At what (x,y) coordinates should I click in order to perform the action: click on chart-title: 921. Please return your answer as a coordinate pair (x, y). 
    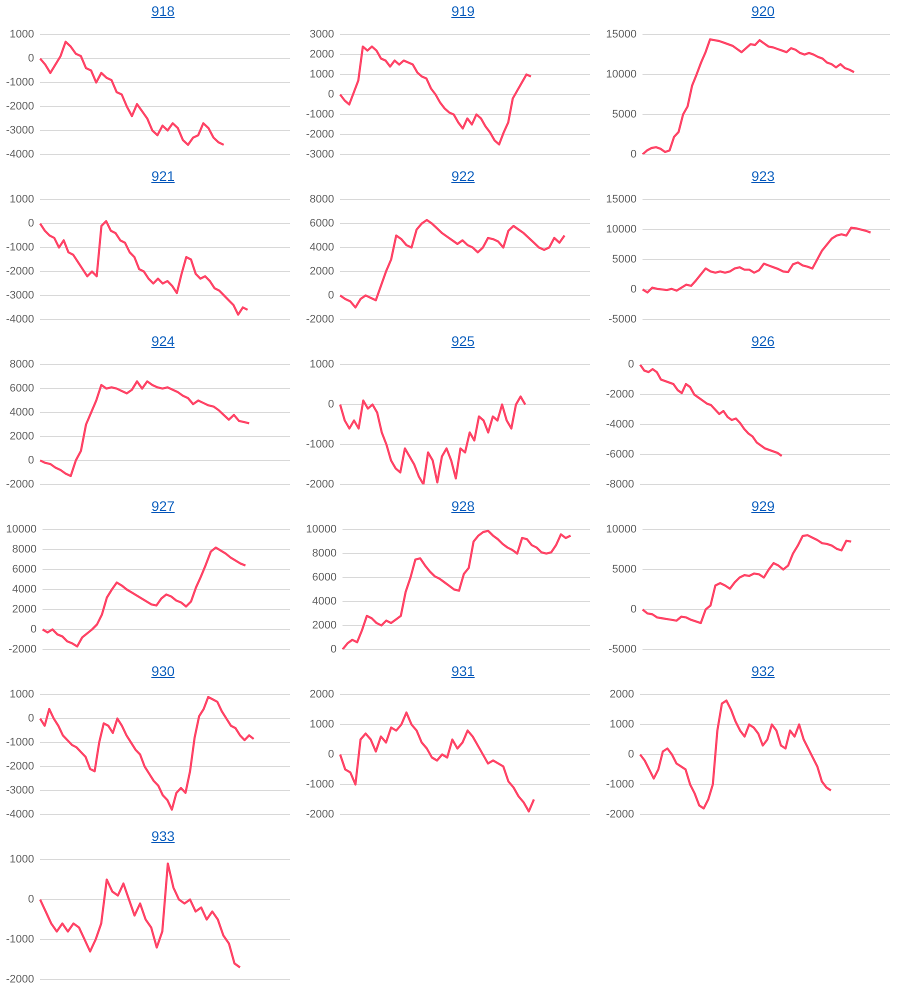
    Looking at the image, I should click on (163, 176).